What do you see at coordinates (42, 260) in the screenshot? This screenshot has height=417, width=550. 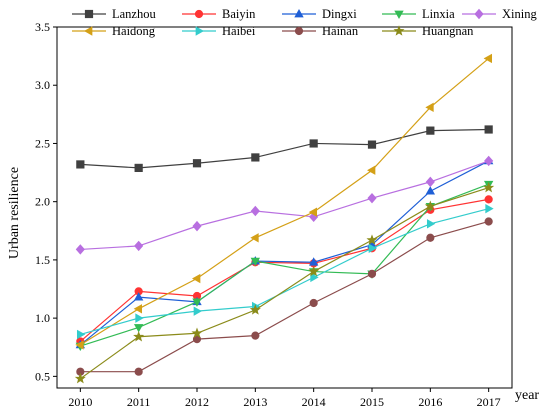 I see `y-tick-label: 1.5` at bounding box center [42, 260].